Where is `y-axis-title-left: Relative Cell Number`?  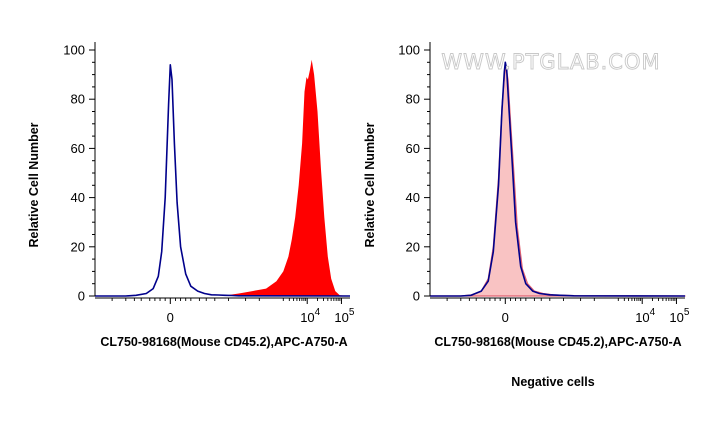 y-axis-title-left: Relative Cell Number is located at coordinates (34, 184).